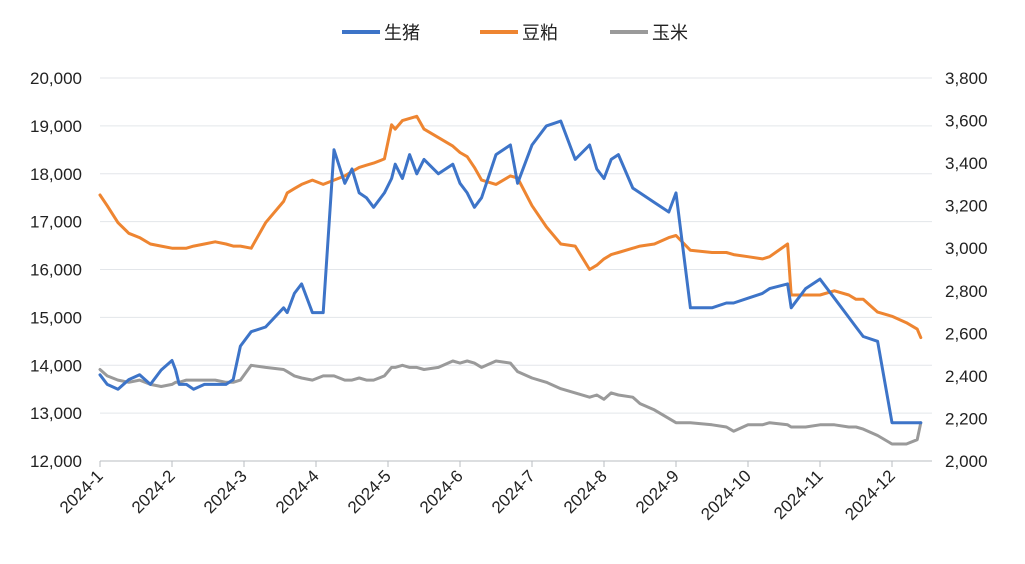 The image size is (1025, 564). I want to click on left-tick-label: 13,000, so click(56, 413).